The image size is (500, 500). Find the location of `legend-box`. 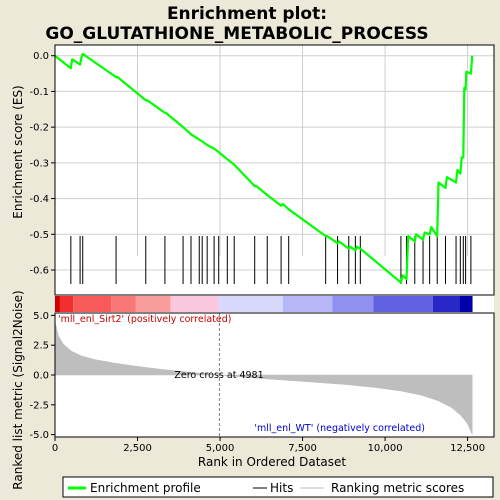

legend-box is located at coordinates (278, 487).